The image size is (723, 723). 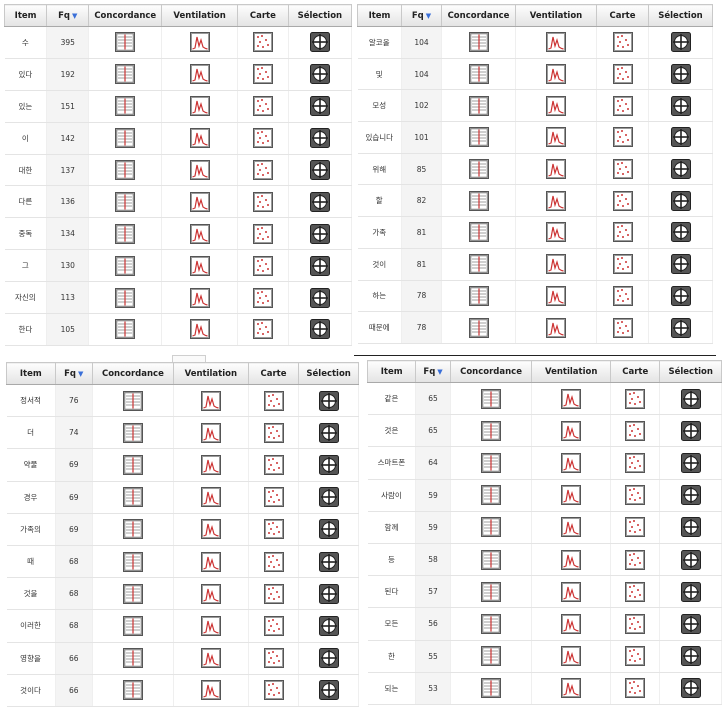 I want to click on sort-descending-icon: ▼, so click(x=440, y=371).